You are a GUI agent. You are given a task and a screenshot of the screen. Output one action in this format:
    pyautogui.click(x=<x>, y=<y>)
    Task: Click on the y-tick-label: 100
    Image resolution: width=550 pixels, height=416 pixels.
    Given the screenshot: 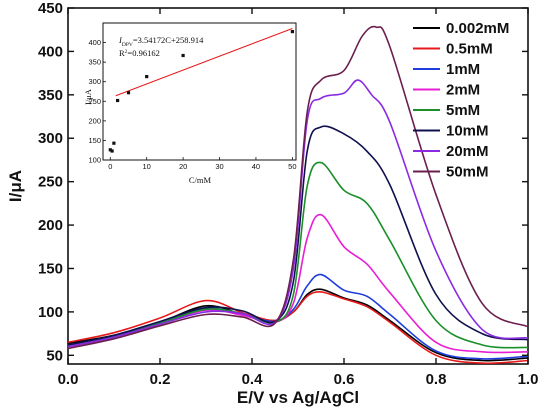 What is the action you would take?
    pyautogui.click(x=50, y=312)
    